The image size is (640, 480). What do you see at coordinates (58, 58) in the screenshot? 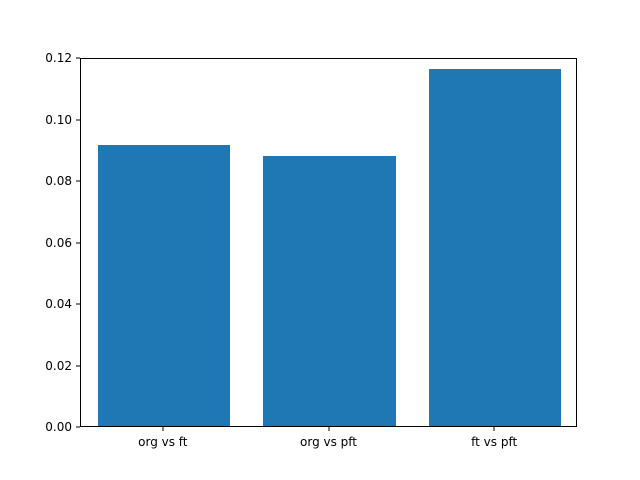
I see `y-tick-label: 0.12` at bounding box center [58, 58].